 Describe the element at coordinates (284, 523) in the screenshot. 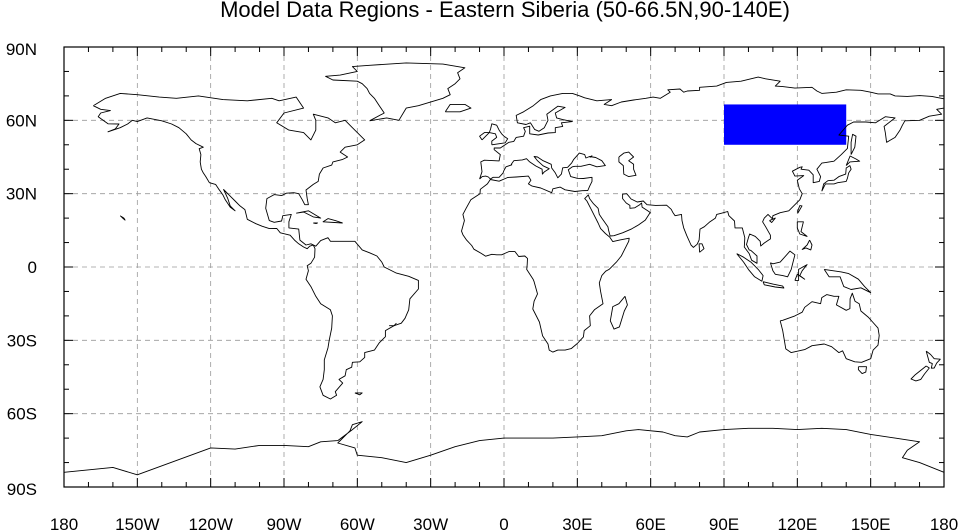

I see `x-tick-label: 90W` at that location.